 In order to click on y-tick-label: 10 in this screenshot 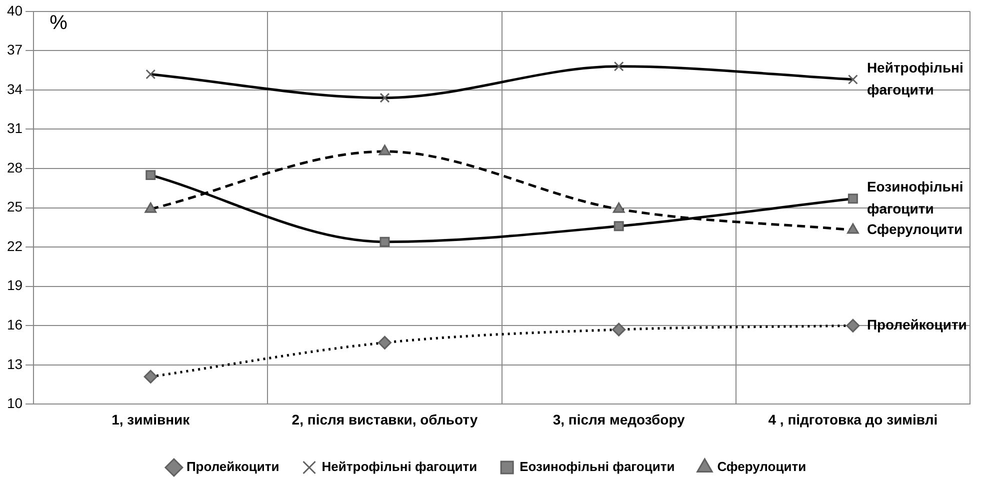, I will do `click(14, 403)`.